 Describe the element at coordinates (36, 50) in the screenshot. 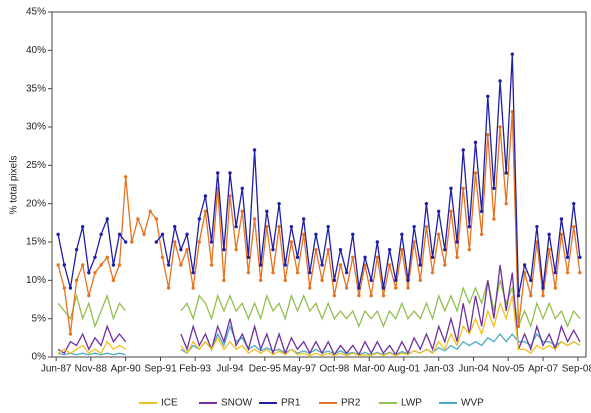

I see `y-tick-label: 40%` at that location.